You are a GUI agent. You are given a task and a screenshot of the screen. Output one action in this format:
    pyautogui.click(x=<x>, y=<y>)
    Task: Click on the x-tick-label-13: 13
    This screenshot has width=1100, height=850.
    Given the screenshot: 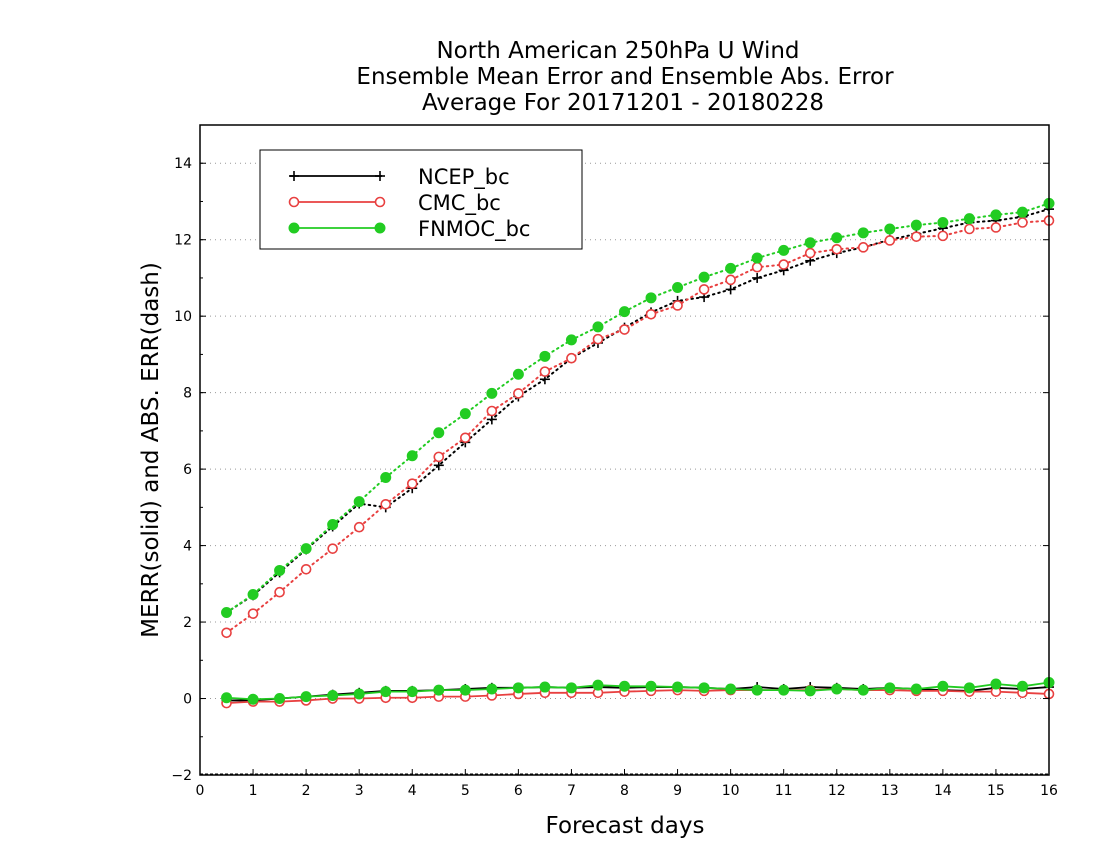 What is the action you would take?
    pyautogui.click(x=890, y=791)
    